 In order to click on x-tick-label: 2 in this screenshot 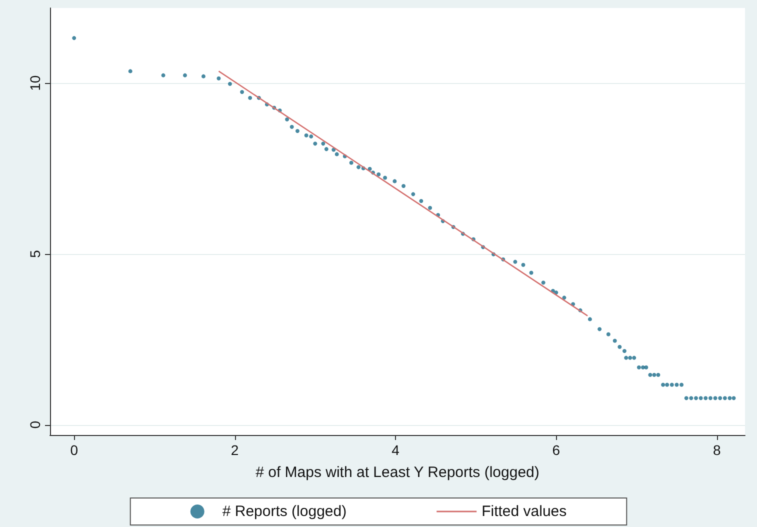, I will do `click(234, 450)`.